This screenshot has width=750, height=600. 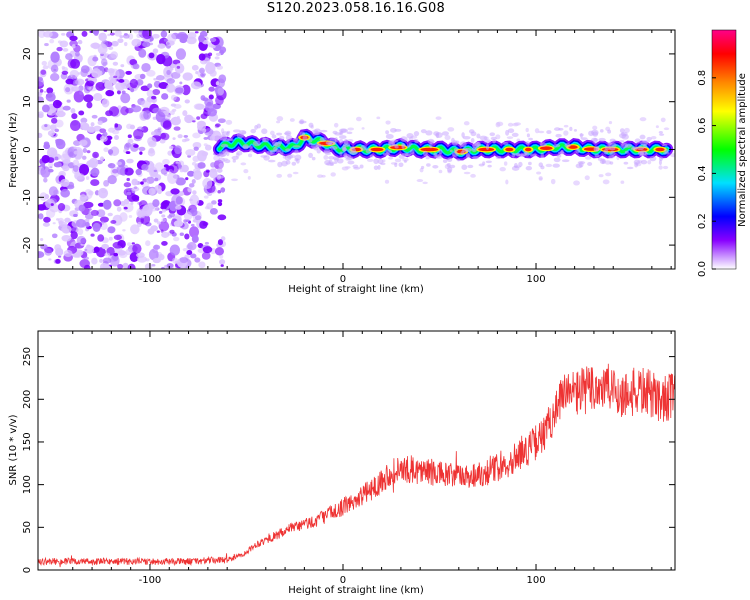 What do you see at coordinates (27, 570) in the screenshot?
I see `y-tick-label: 0` at bounding box center [27, 570].